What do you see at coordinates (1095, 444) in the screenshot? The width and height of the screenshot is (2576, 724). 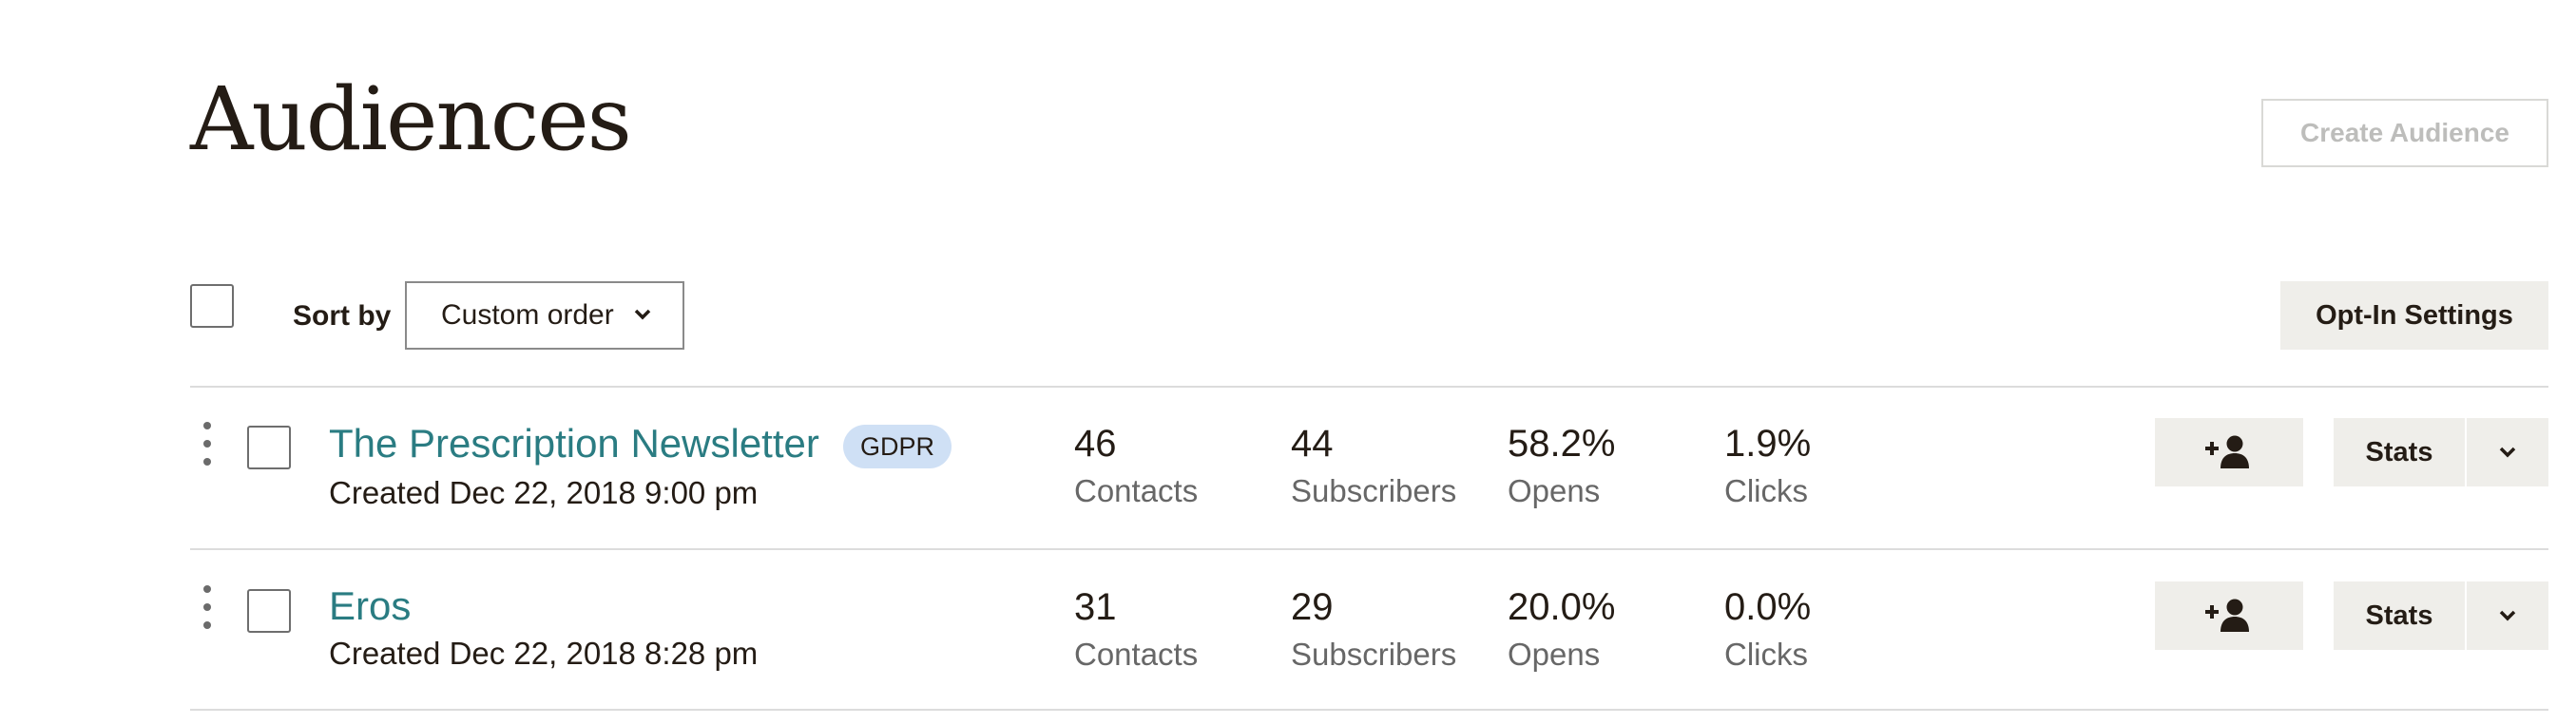 I see `contacts-count: 46` at bounding box center [1095, 444].